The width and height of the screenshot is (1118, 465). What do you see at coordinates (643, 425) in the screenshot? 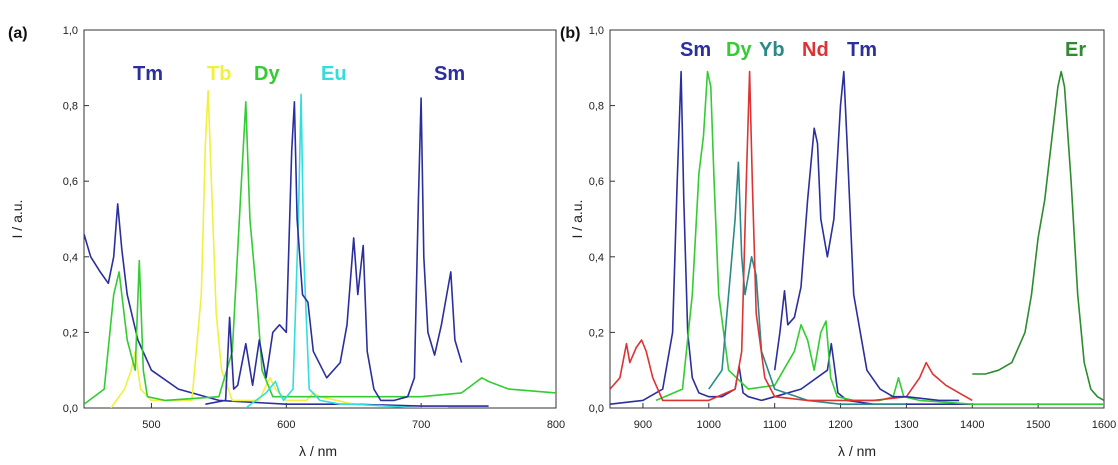
I see `x-tick-label: 900` at bounding box center [643, 425].